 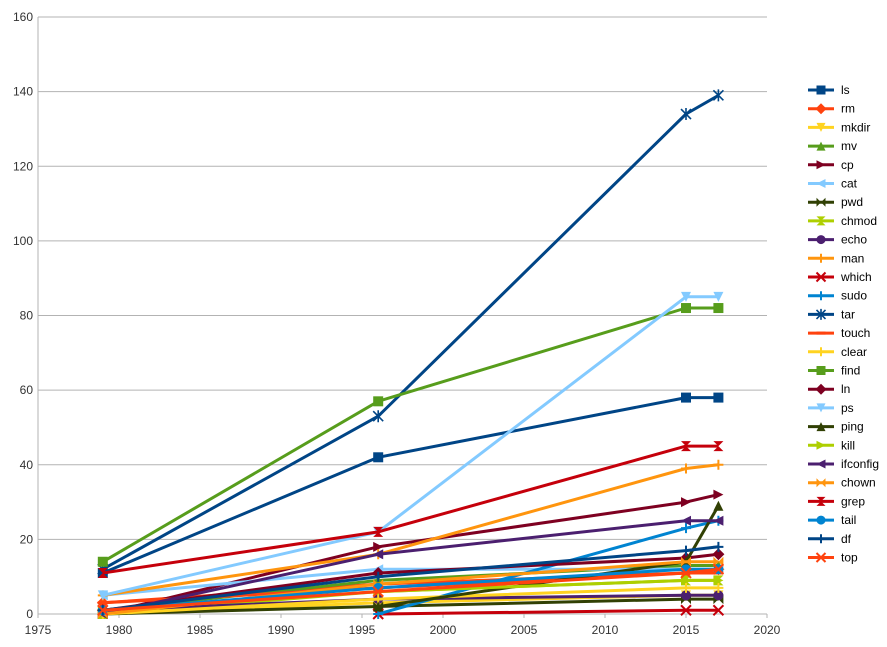 I want to click on legend-label: tar, so click(x=848, y=314).